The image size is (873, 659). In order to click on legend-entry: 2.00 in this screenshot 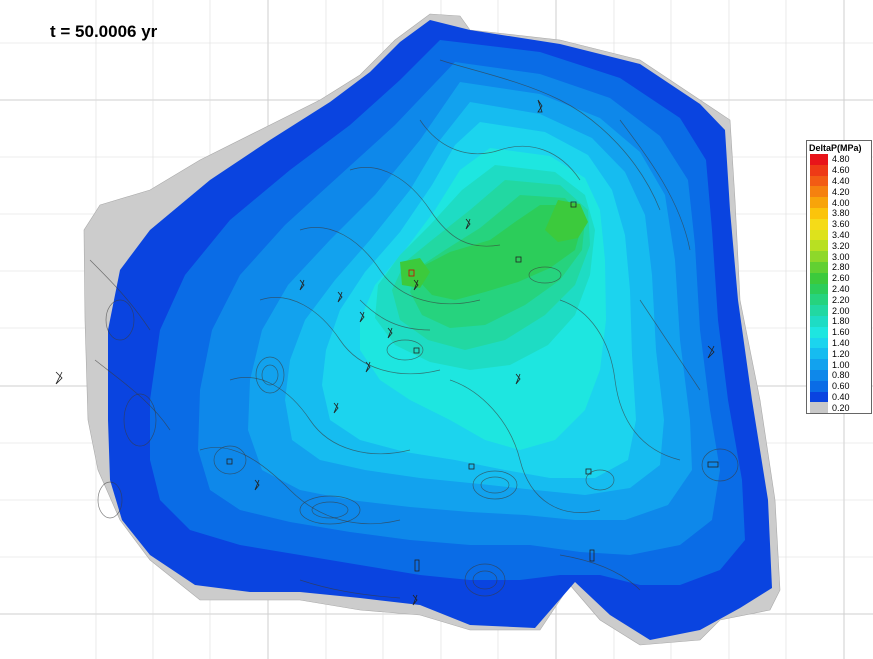, I will do `click(839, 310)`.